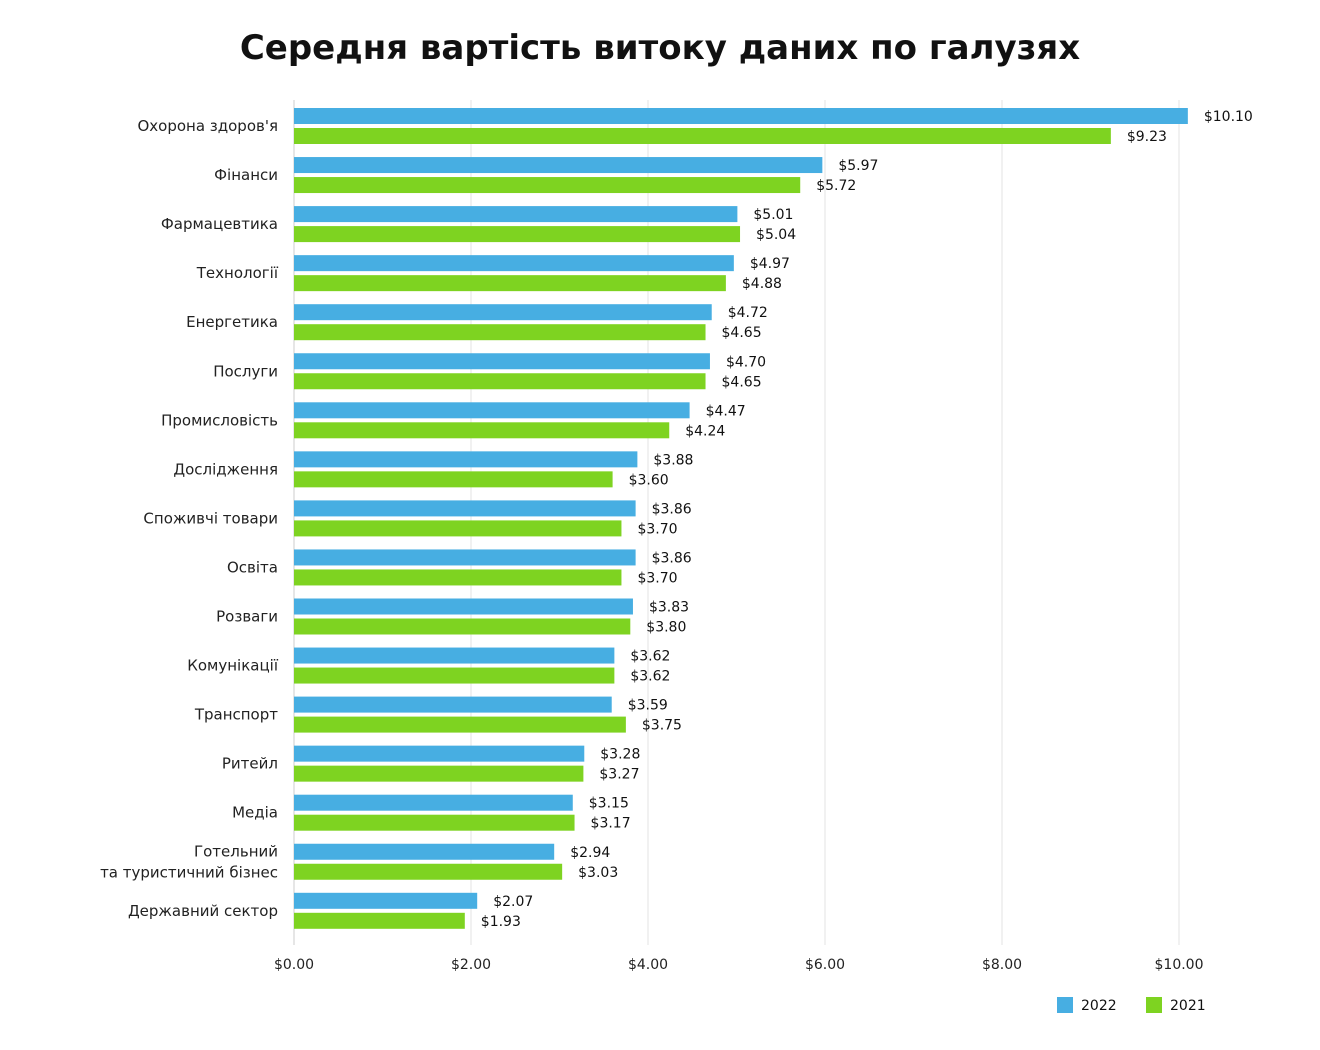 This screenshot has width=1320, height=1050. What do you see at coordinates (250, 764) in the screenshot?
I see `category-label: Ритейл` at bounding box center [250, 764].